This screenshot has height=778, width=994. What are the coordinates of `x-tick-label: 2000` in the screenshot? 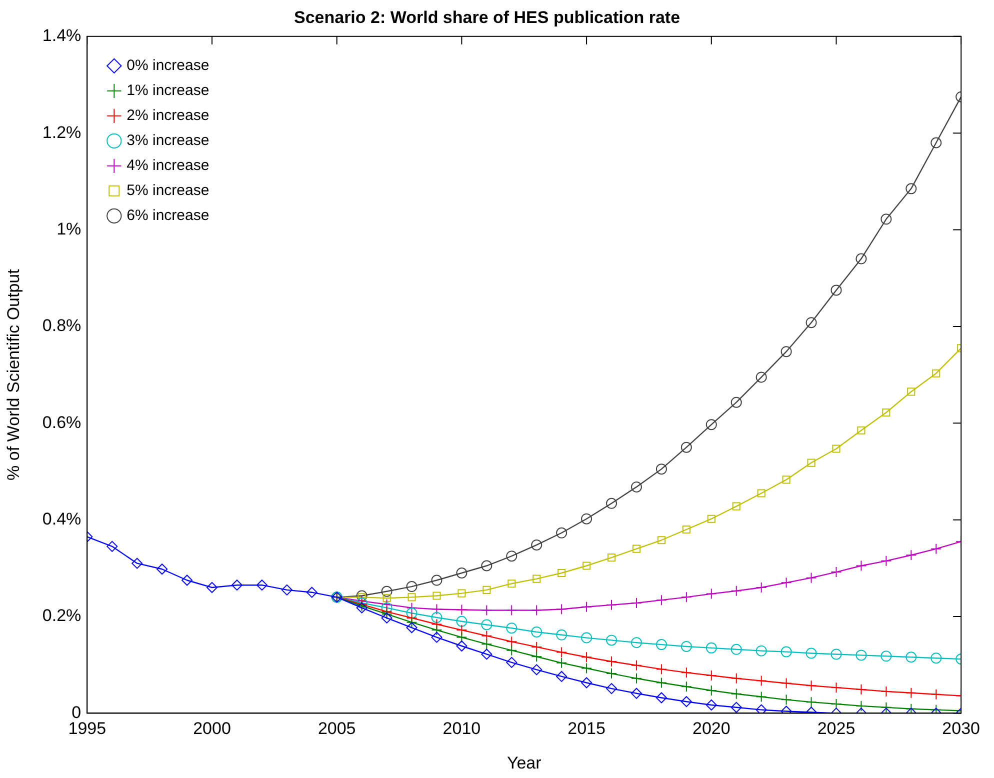 It's located at (212, 728).